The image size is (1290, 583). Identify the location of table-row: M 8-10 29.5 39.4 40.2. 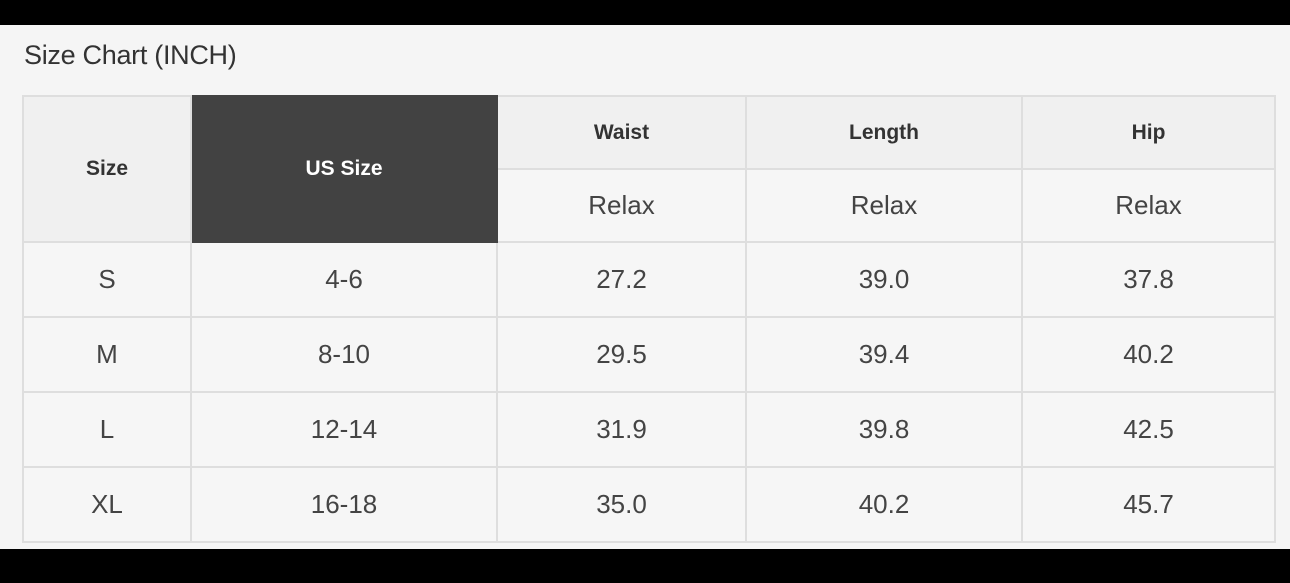
(649, 354).